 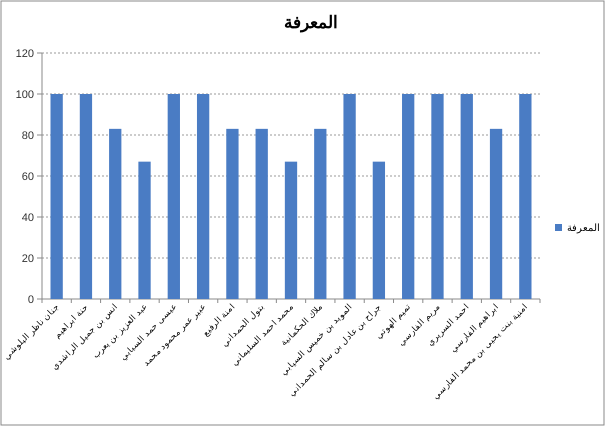 What do you see at coordinates (25, 95) in the screenshot?
I see `y-tick-label: 100` at bounding box center [25, 95].